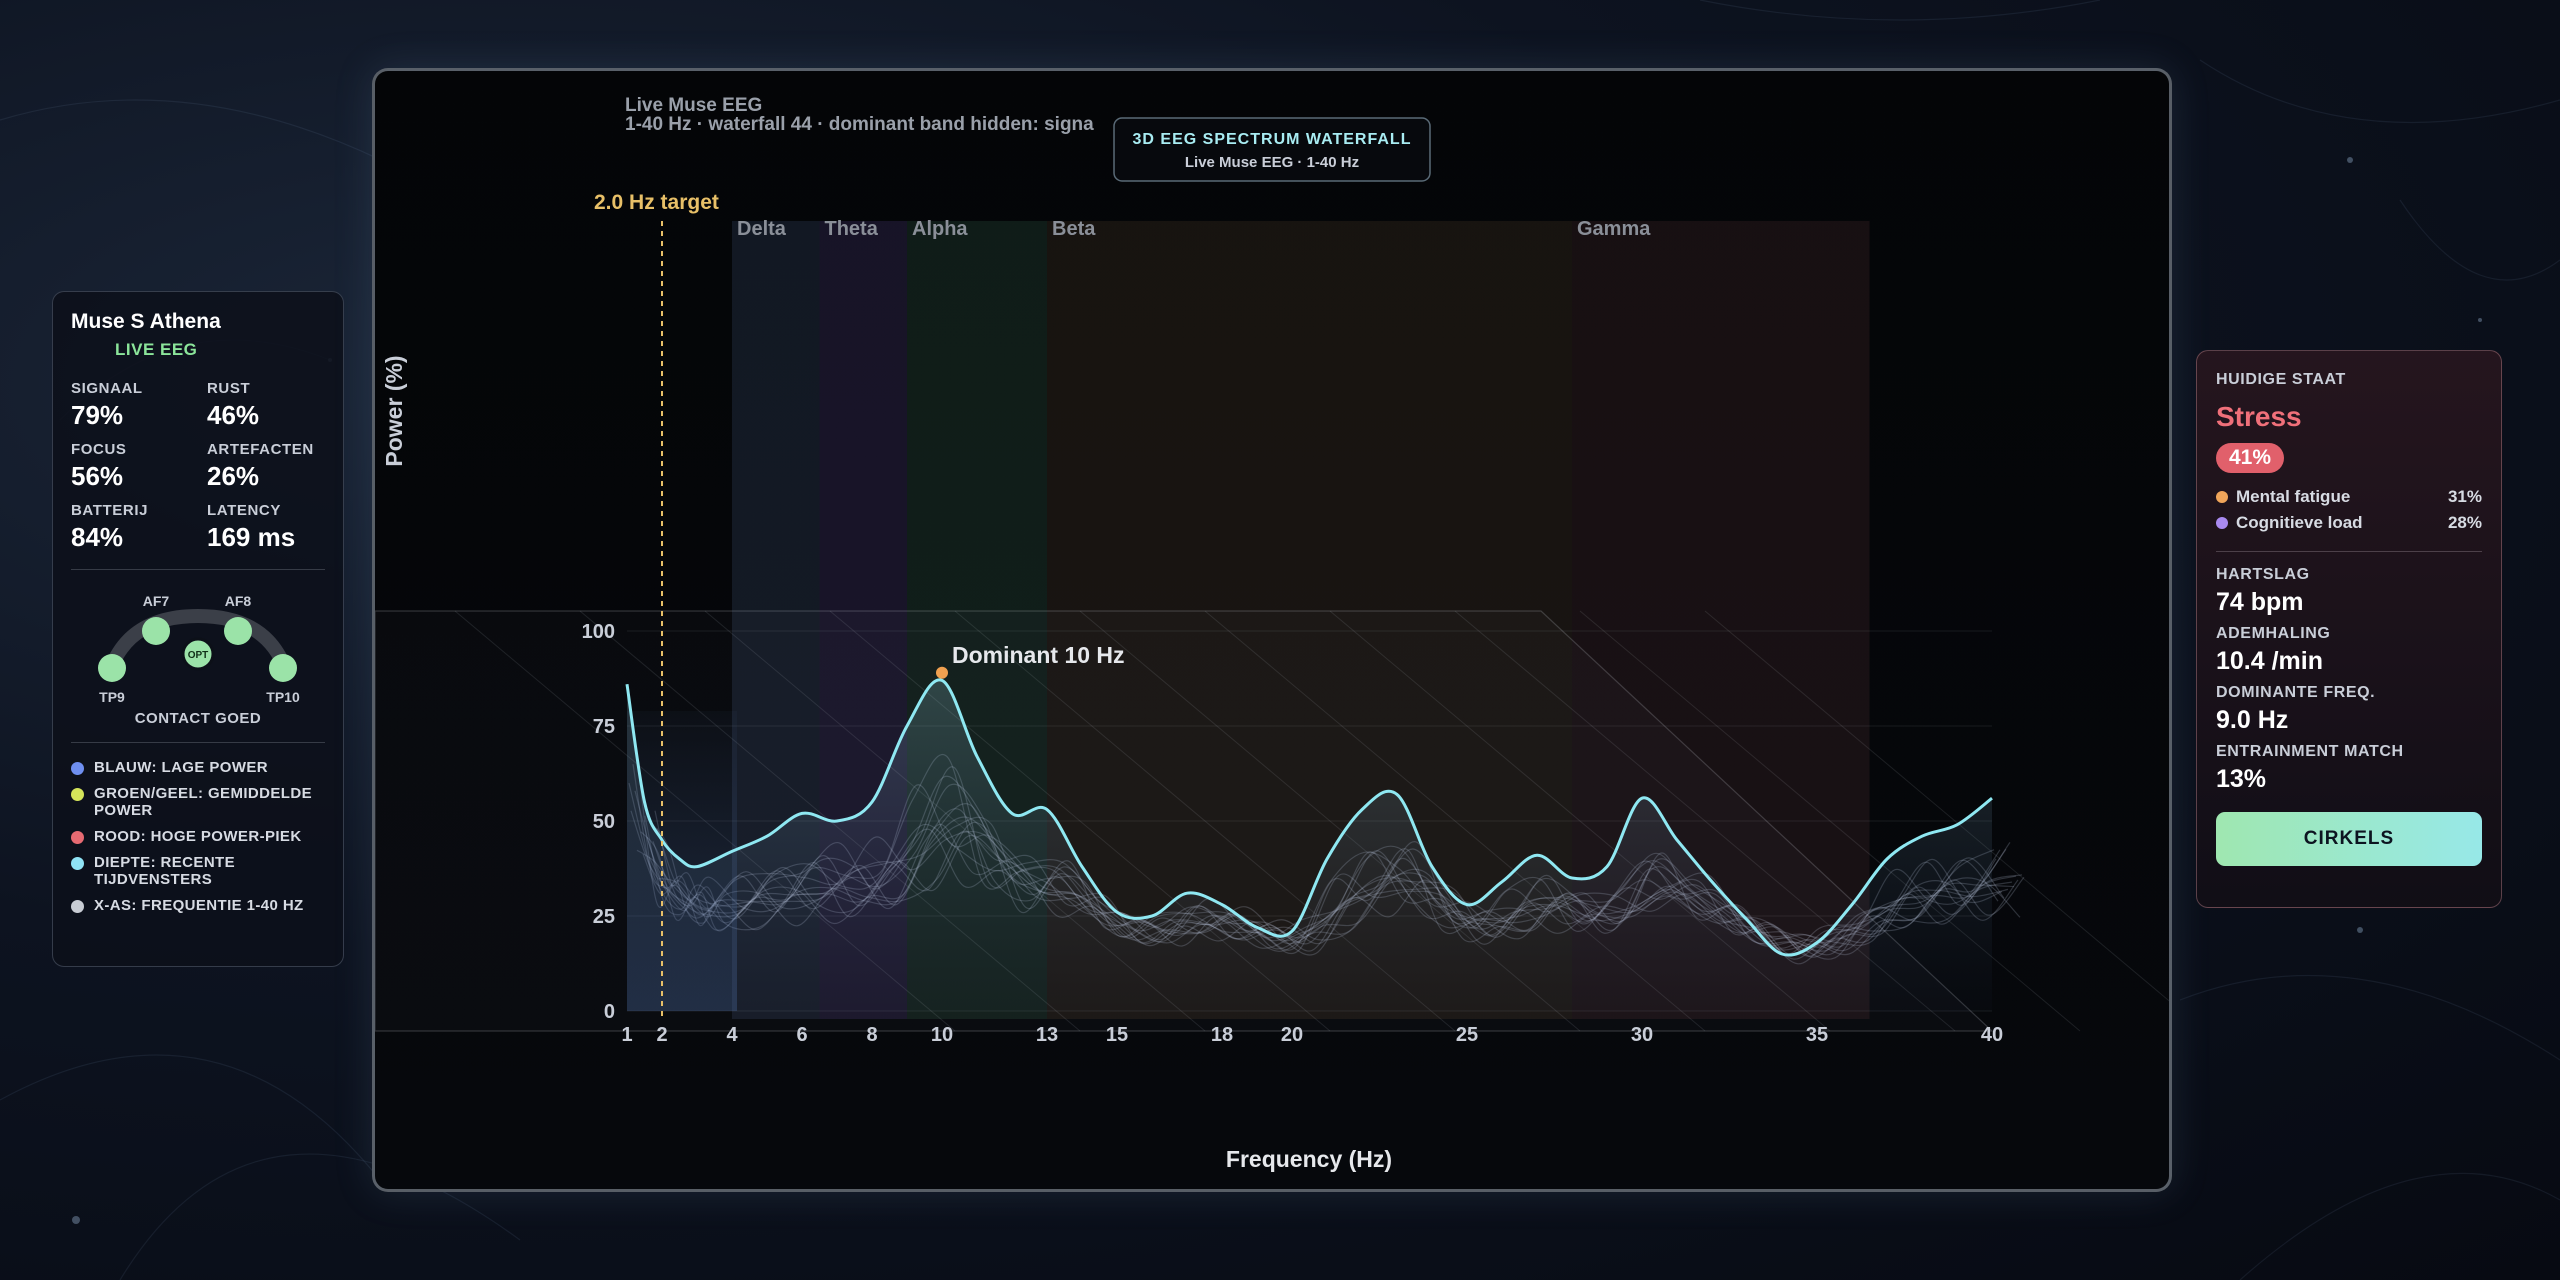 This screenshot has height=1280, width=2560. Describe the element at coordinates (2310, 751) in the screenshot. I see `vital-label: ENTRAINMENT MATCH` at that location.